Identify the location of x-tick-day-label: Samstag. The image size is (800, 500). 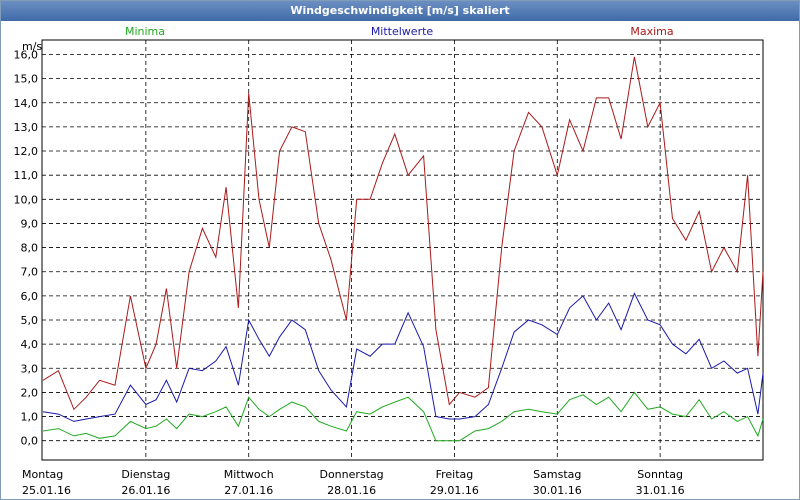
(557, 474).